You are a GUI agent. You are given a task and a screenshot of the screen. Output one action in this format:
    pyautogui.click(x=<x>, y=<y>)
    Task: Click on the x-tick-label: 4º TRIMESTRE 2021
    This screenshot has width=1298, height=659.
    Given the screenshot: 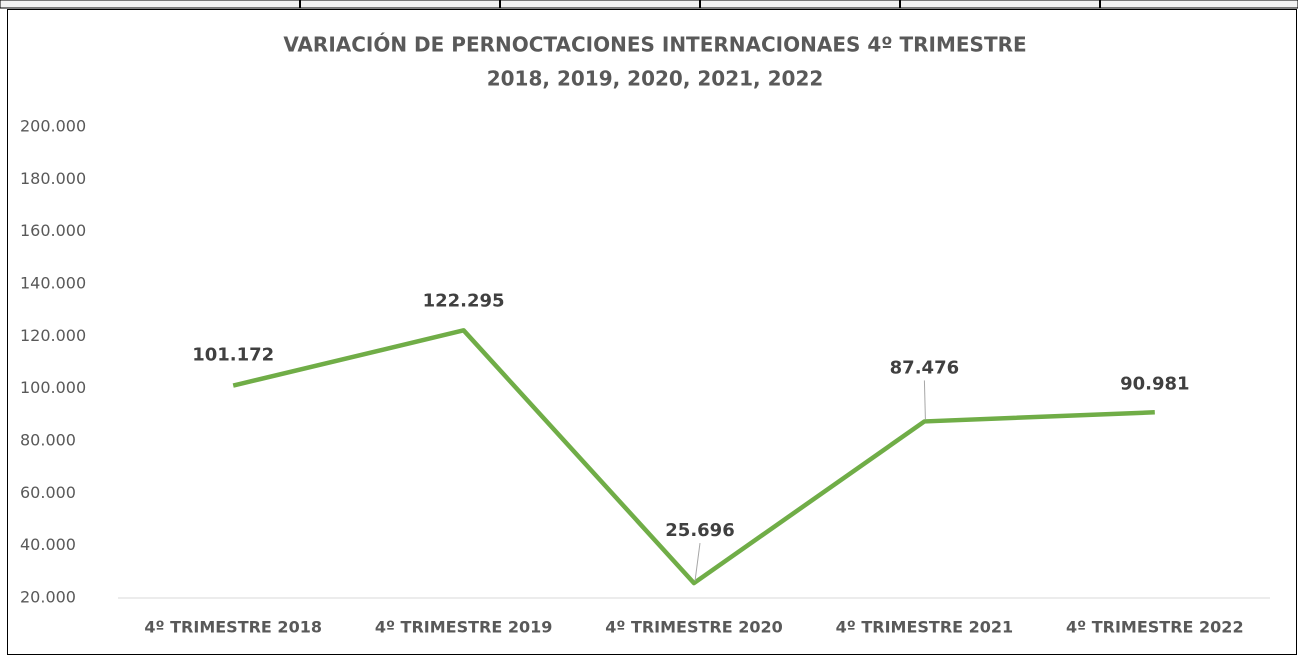 What is the action you would take?
    pyautogui.click(x=925, y=627)
    